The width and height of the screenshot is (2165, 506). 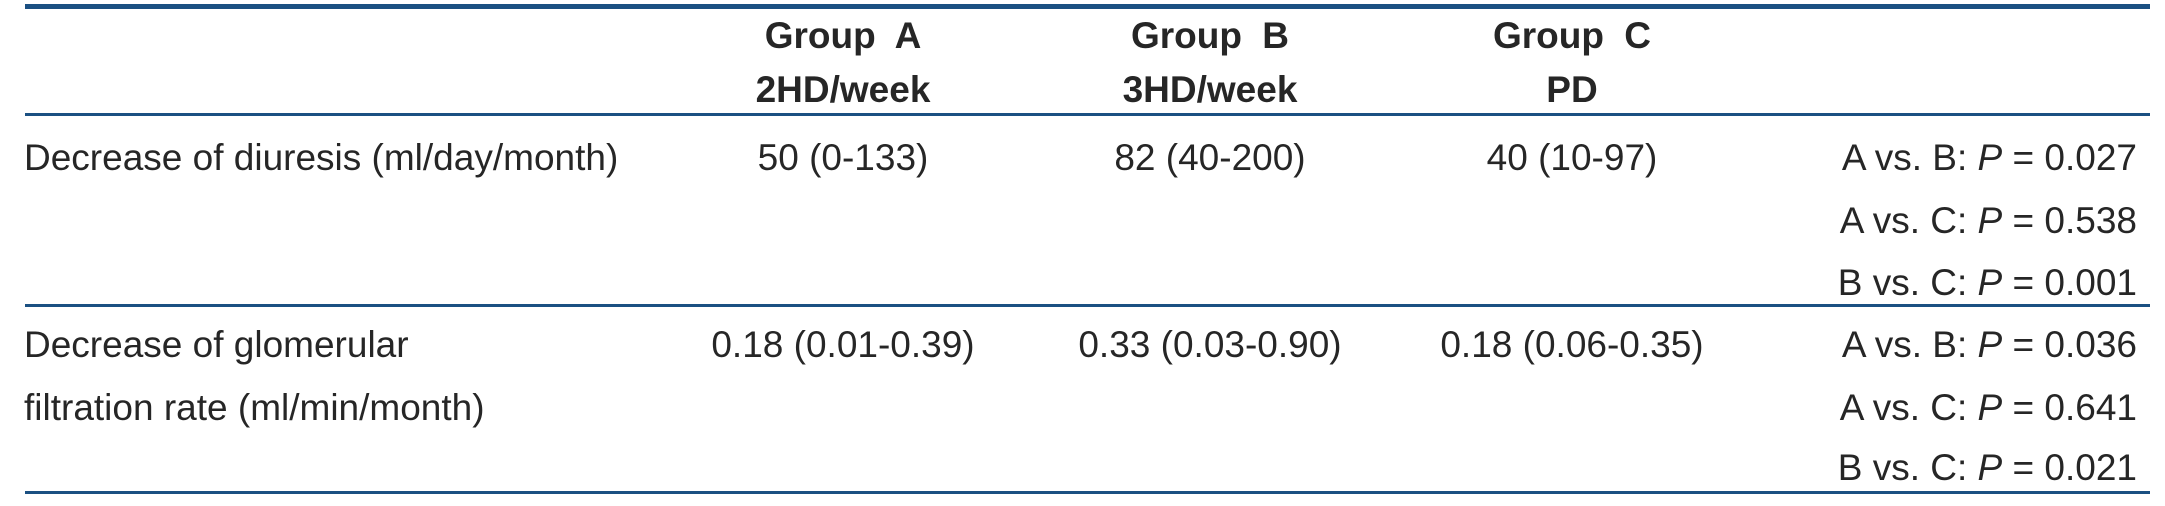 What do you see at coordinates (1210, 157) in the screenshot?
I see `row-diuresis-group-b-value: 82 (40-200)` at bounding box center [1210, 157].